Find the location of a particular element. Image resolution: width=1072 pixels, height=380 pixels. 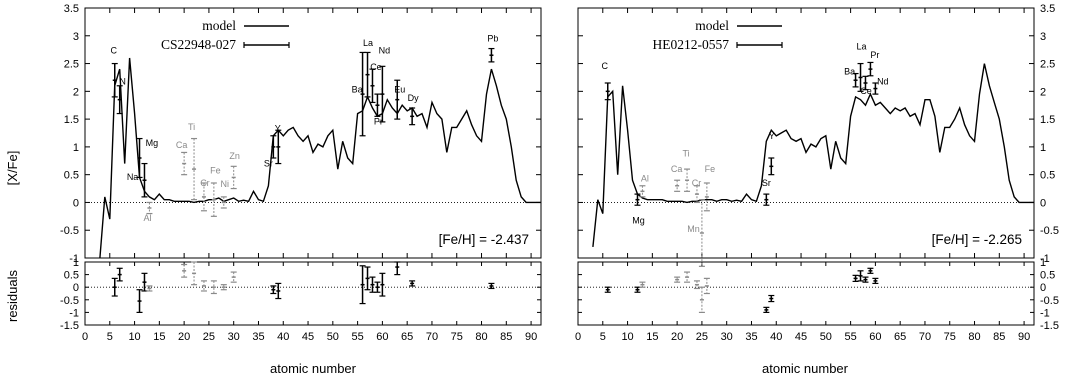

right-data-point-Y is located at coordinates (771, 166).